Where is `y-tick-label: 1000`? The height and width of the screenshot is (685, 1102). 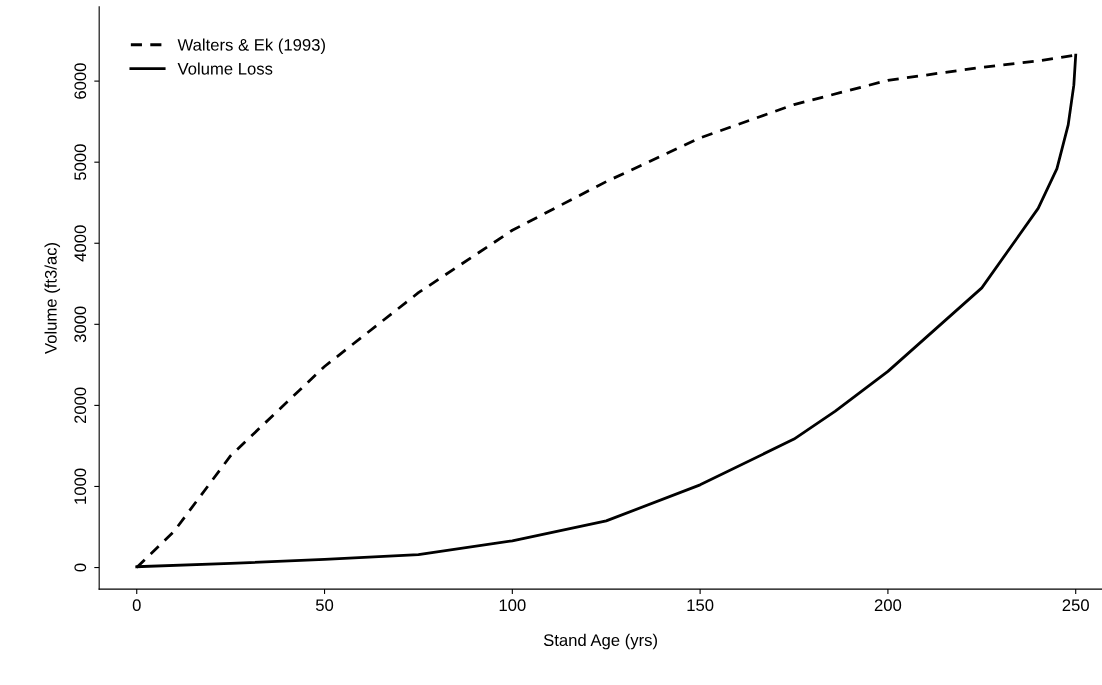
y-tick-label: 1000 is located at coordinates (80, 486).